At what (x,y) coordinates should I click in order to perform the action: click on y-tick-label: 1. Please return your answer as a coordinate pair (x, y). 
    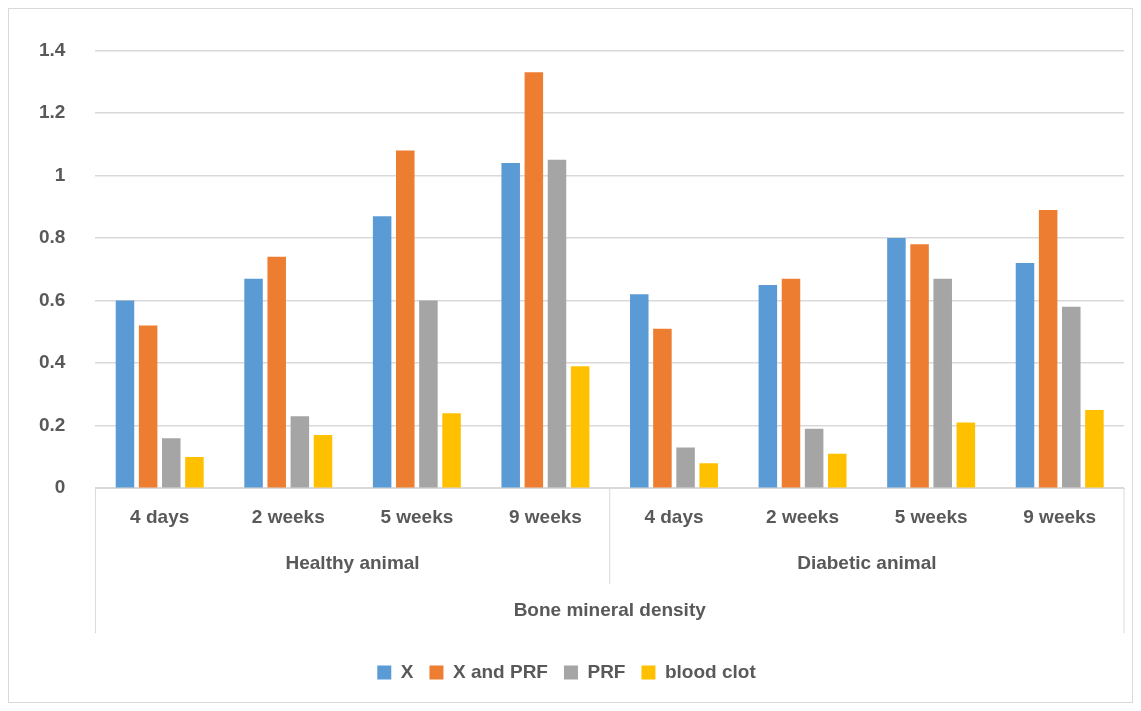
    Looking at the image, I should click on (60, 174).